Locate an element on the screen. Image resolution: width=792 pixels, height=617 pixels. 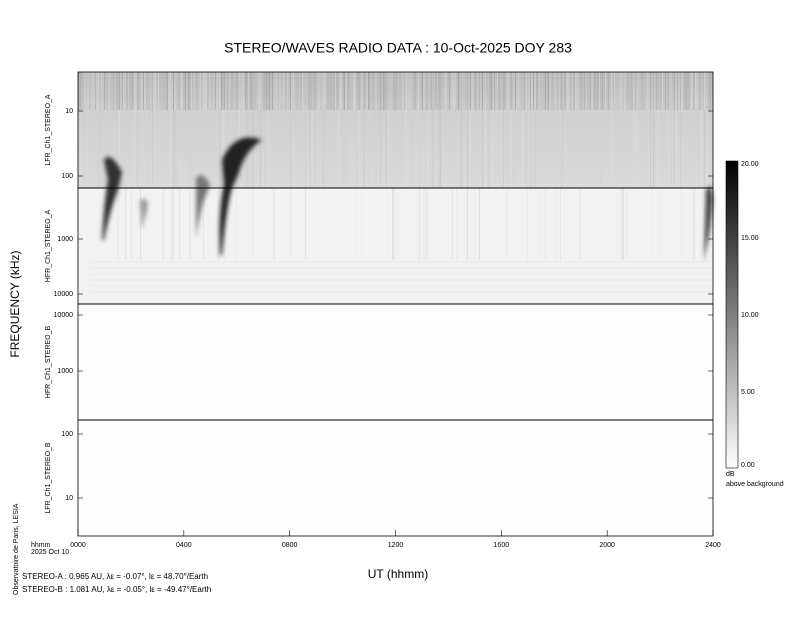
x-tick-label: 1600 is located at coordinates (502, 545).